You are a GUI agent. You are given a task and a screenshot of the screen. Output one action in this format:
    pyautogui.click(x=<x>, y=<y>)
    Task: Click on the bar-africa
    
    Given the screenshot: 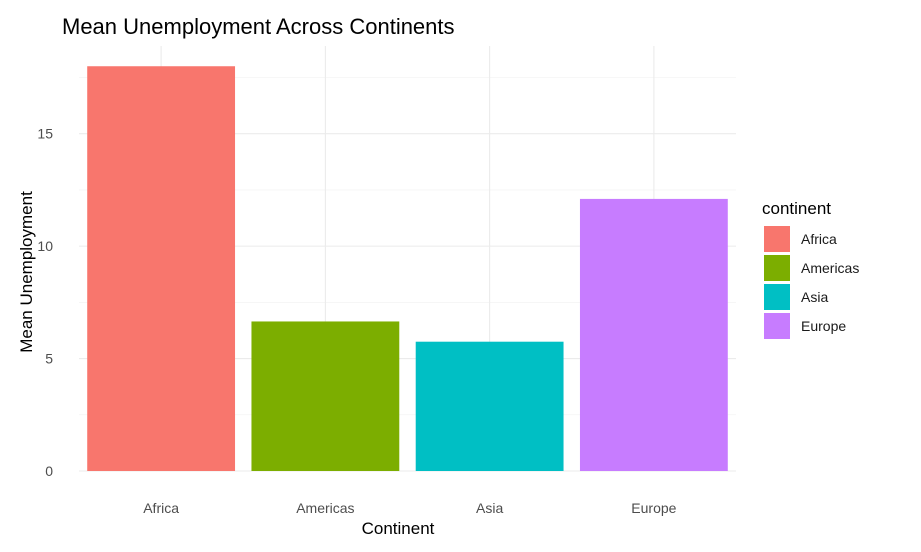 What is the action you would take?
    pyautogui.click(x=161, y=268)
    